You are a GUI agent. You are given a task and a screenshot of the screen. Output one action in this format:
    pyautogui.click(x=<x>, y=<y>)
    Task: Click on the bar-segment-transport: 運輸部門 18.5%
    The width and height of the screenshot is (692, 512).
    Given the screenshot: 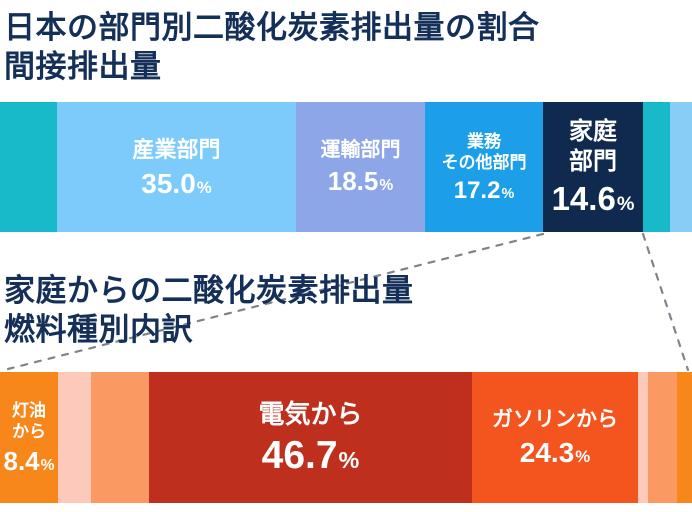 What is the action you would take?
    pyautogui.click(x=360, y=167)
    